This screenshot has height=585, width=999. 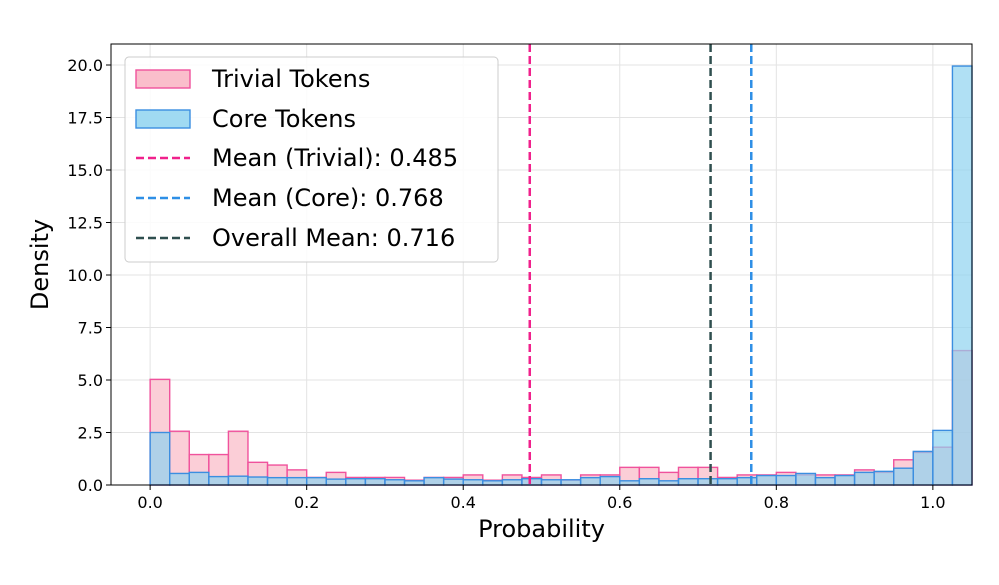 What do you see at coordinates (776, 502) in the screenshot?
I see `x-tick-label-4: 0.8` at bounding box center [776, 502].